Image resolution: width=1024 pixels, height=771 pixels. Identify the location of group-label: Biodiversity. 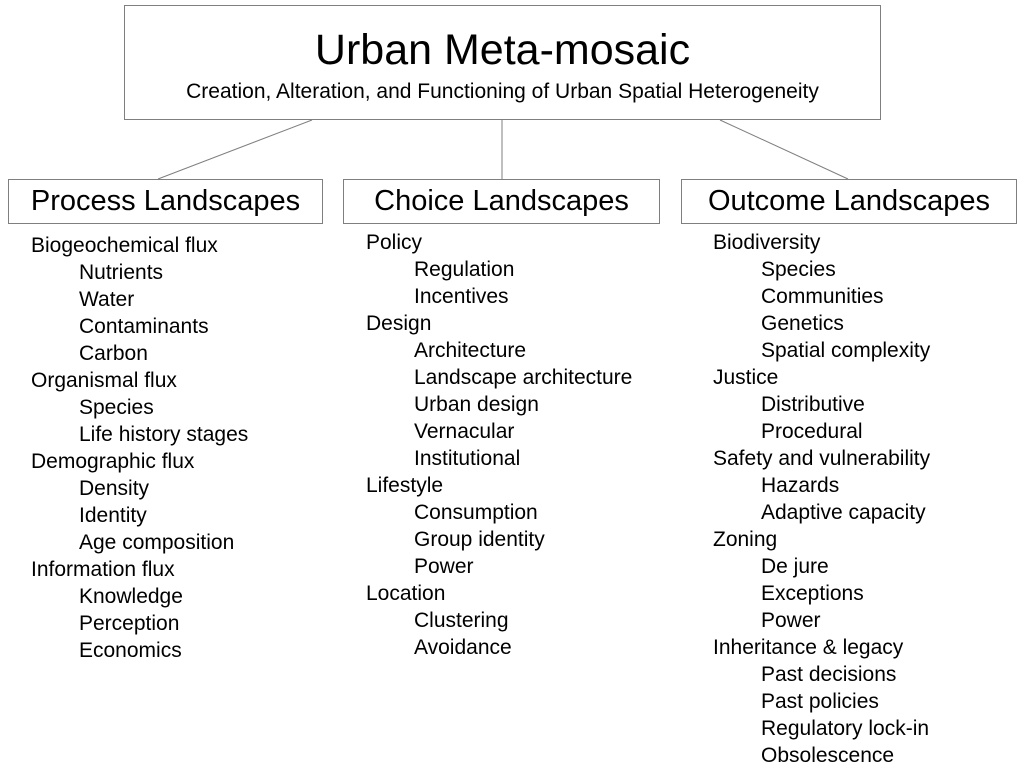
(767, 242).